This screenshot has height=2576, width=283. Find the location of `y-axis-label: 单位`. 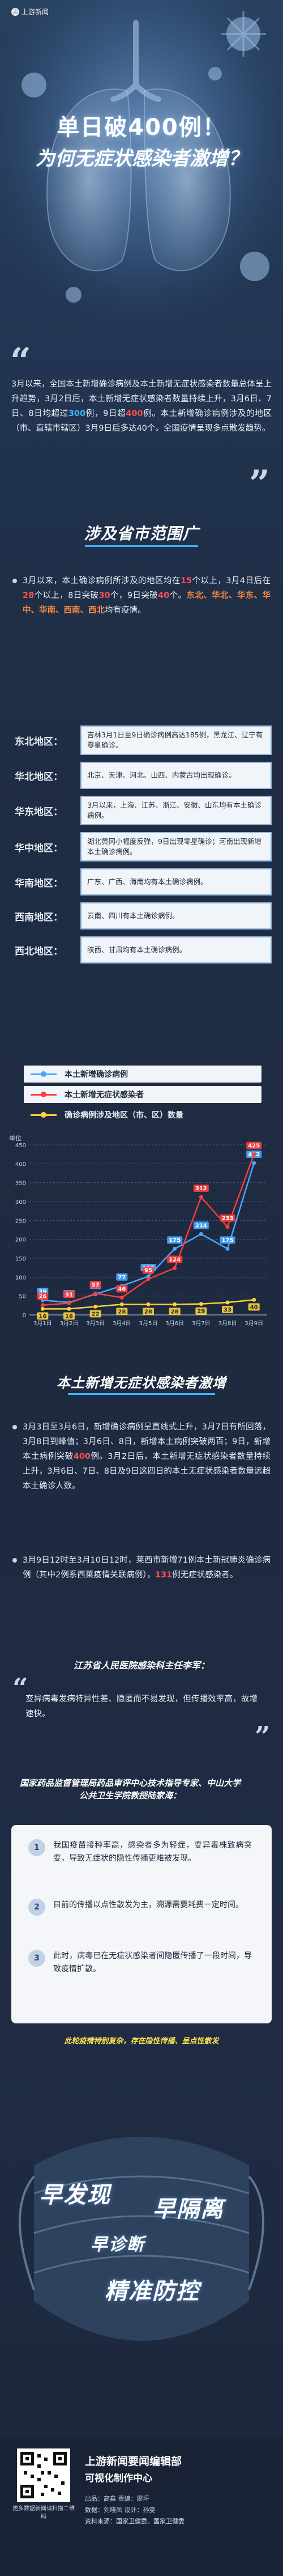

y-axis-label: 单位 is located at coordinates (15, 1138).